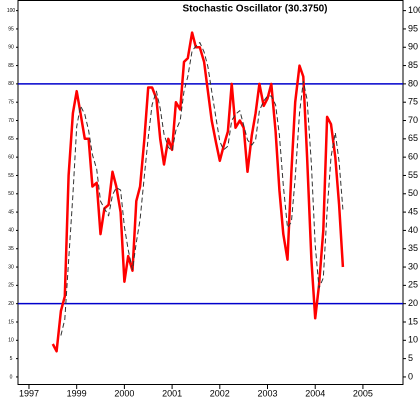  Describe the element at coordinates (77, 393) in the screenshot. I see `x-tick-label: 1999` at that location.